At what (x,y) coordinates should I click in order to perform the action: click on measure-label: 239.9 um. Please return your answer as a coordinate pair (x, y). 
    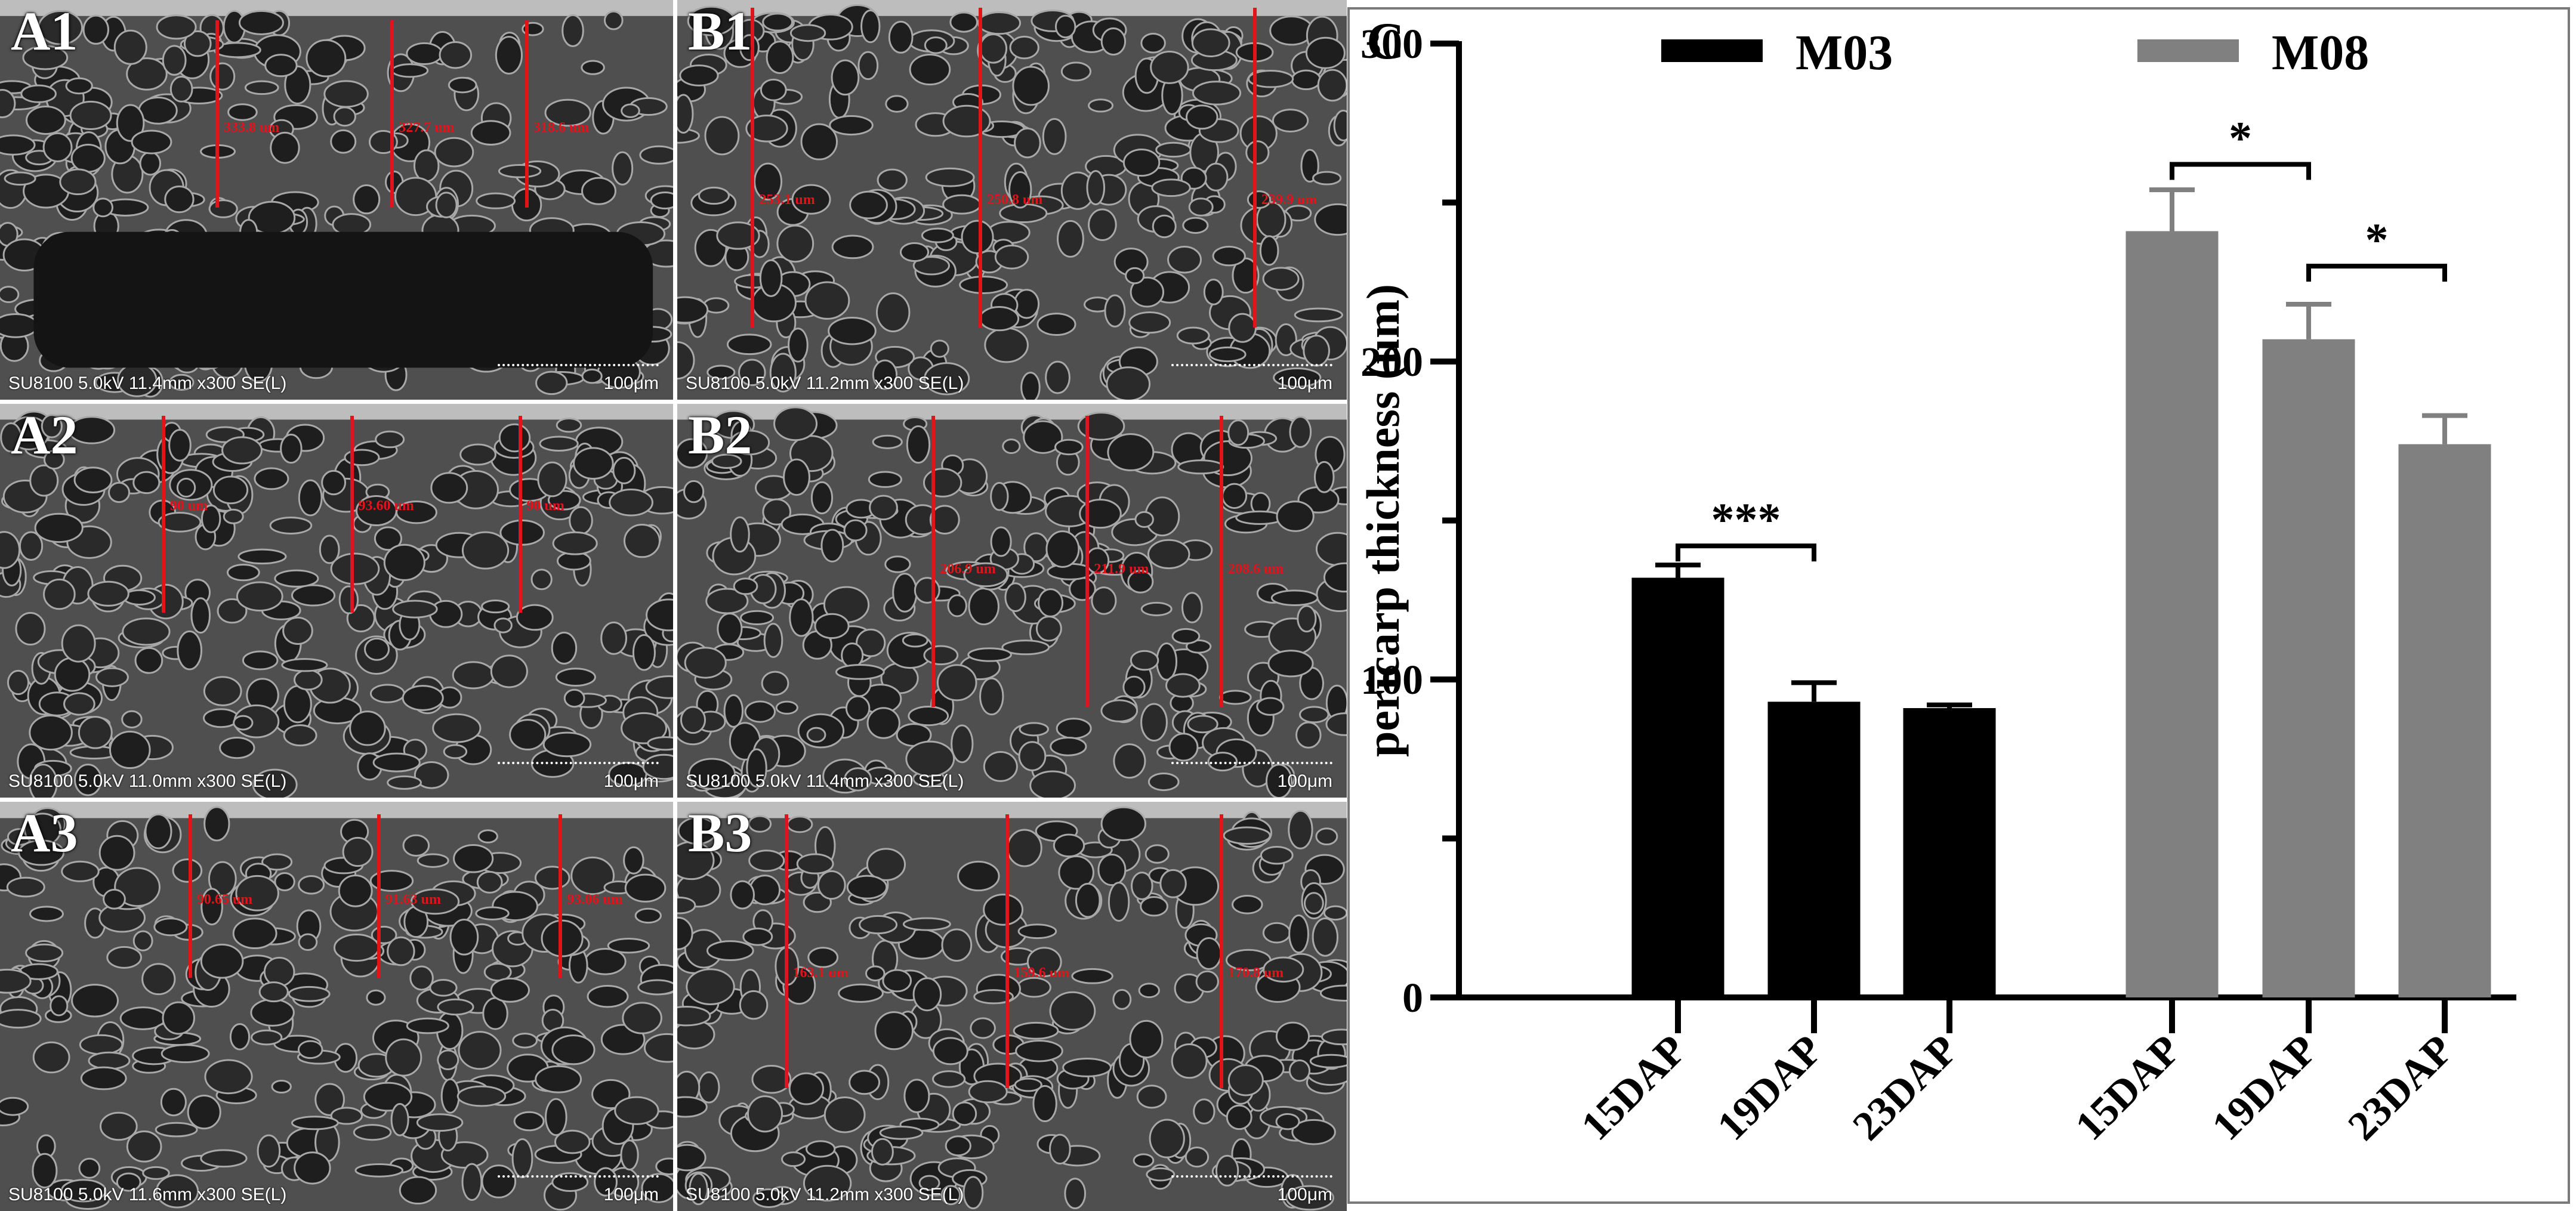
    Looking at the image, I should click on (1289, 199).